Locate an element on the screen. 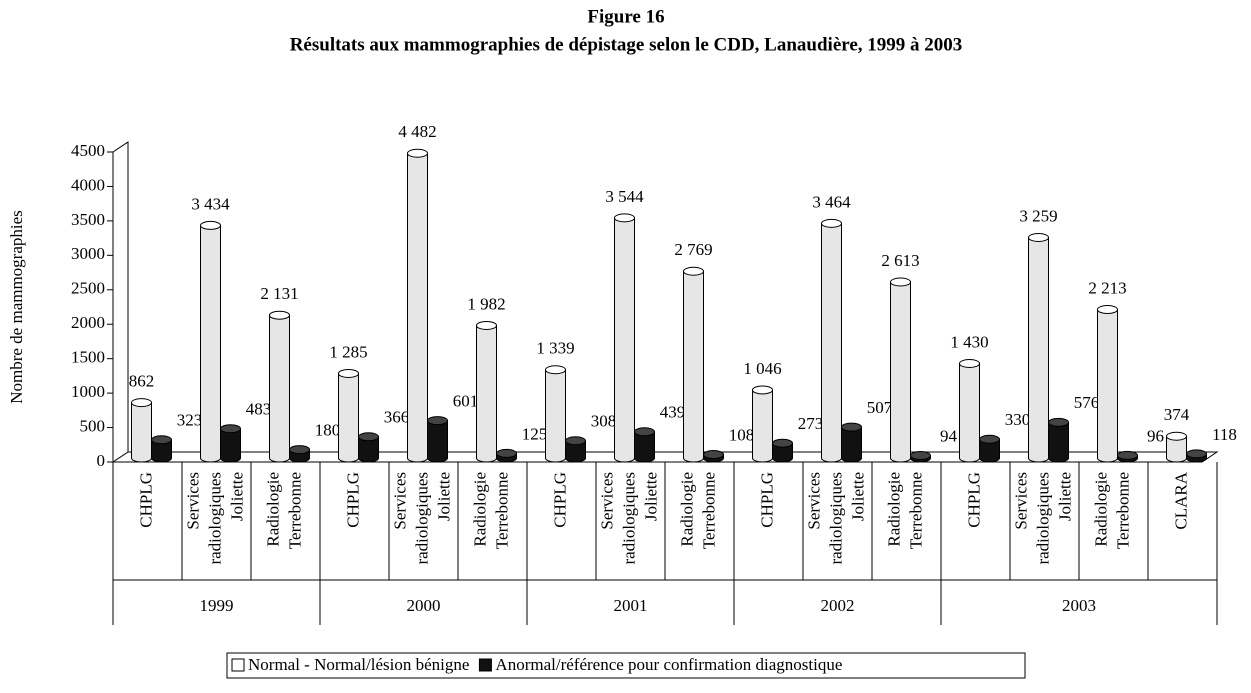 This screenshot has width=1251, height=693. y-tick-label: 500 is located at coordinates (93, 425).